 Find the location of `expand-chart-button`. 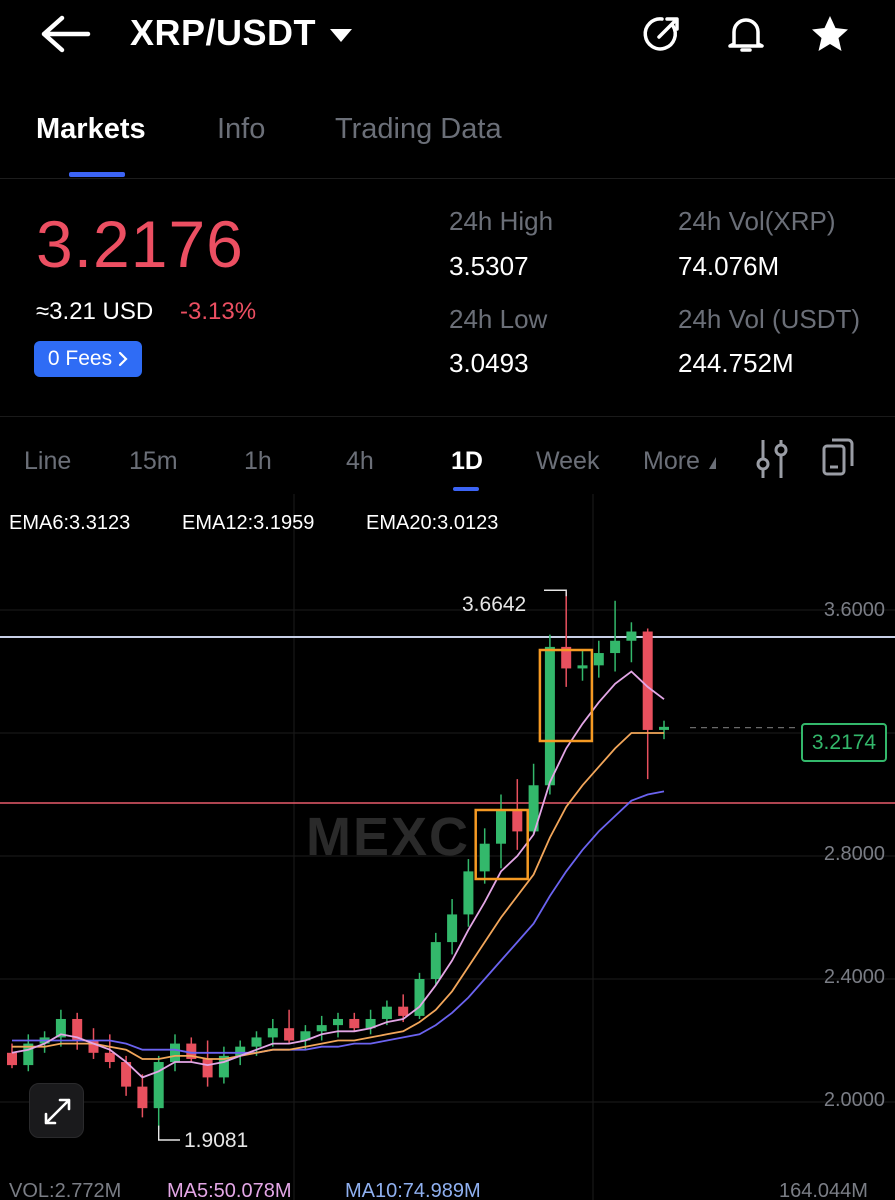

expand-chart-button is located at coordinates (56, 1110).